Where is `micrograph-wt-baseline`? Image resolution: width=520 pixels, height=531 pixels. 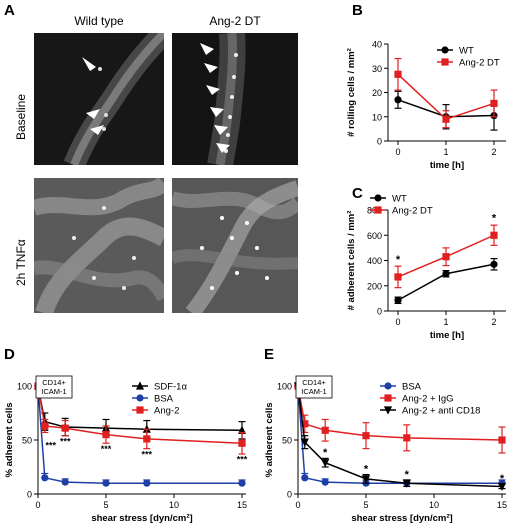
micrograph-wt-baseline is located at coordinates (99, 99).